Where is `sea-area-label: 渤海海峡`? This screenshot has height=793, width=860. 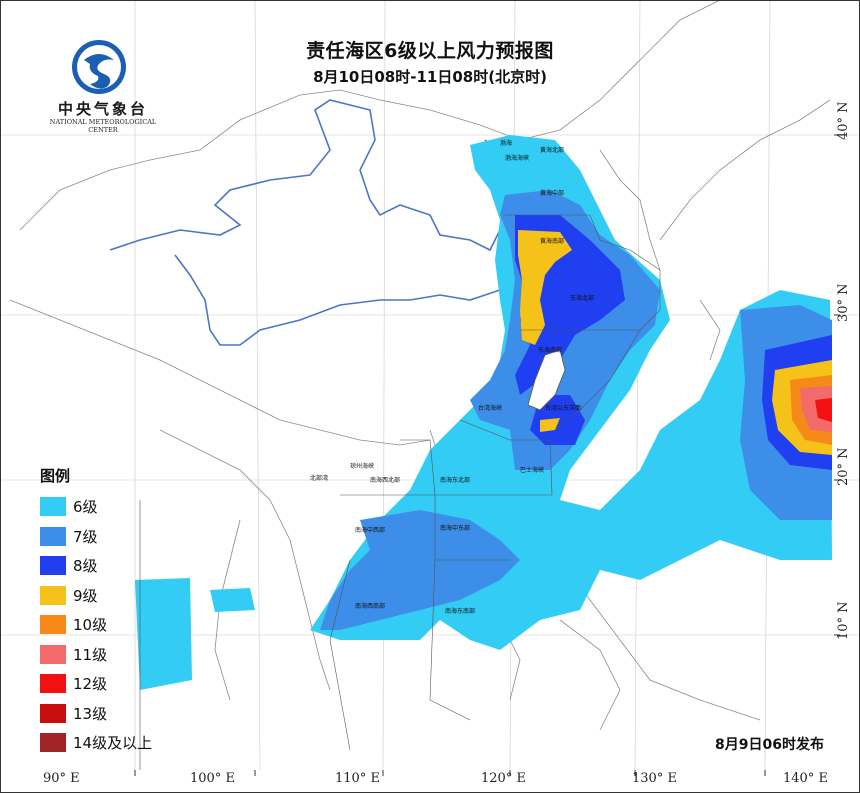 sea-area-label: 渤海海峡 is located at coordinates (517, 158).